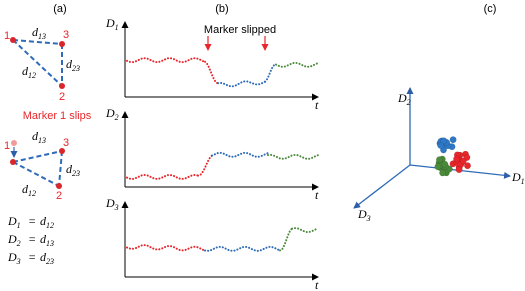 The width and height of the screenshot is (525, 291). Describe the element at coordinates (14, 143) in the screenshot. I see `old-marker` at that location.